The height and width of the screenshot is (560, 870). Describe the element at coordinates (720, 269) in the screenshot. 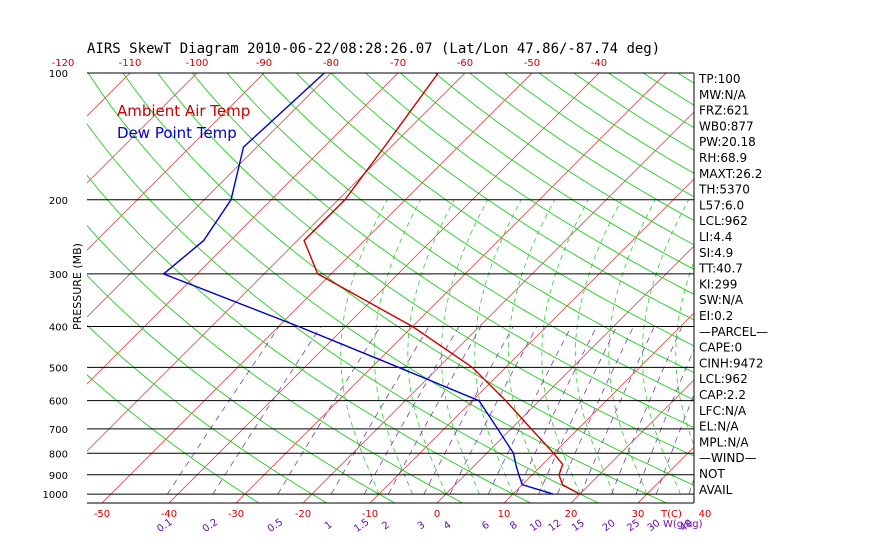

I see `stat-item: TT:40.7` at that location.